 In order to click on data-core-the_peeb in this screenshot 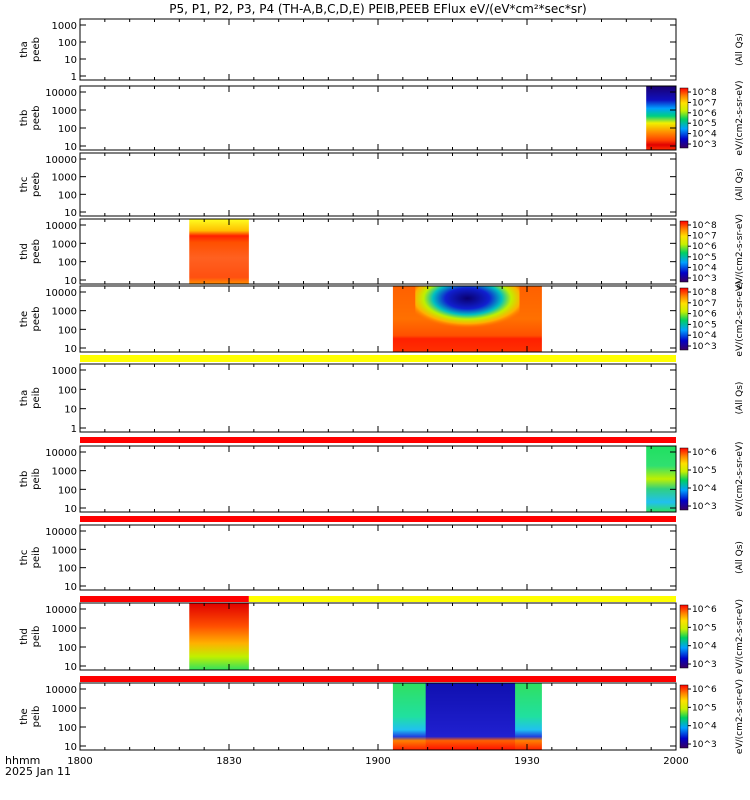, I will do `click(467, 311)`.